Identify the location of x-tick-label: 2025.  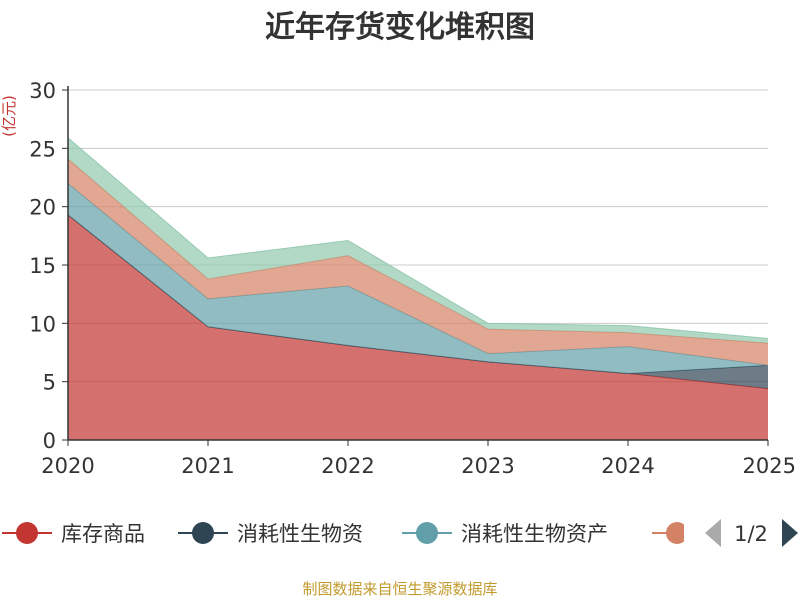
(769, 466).